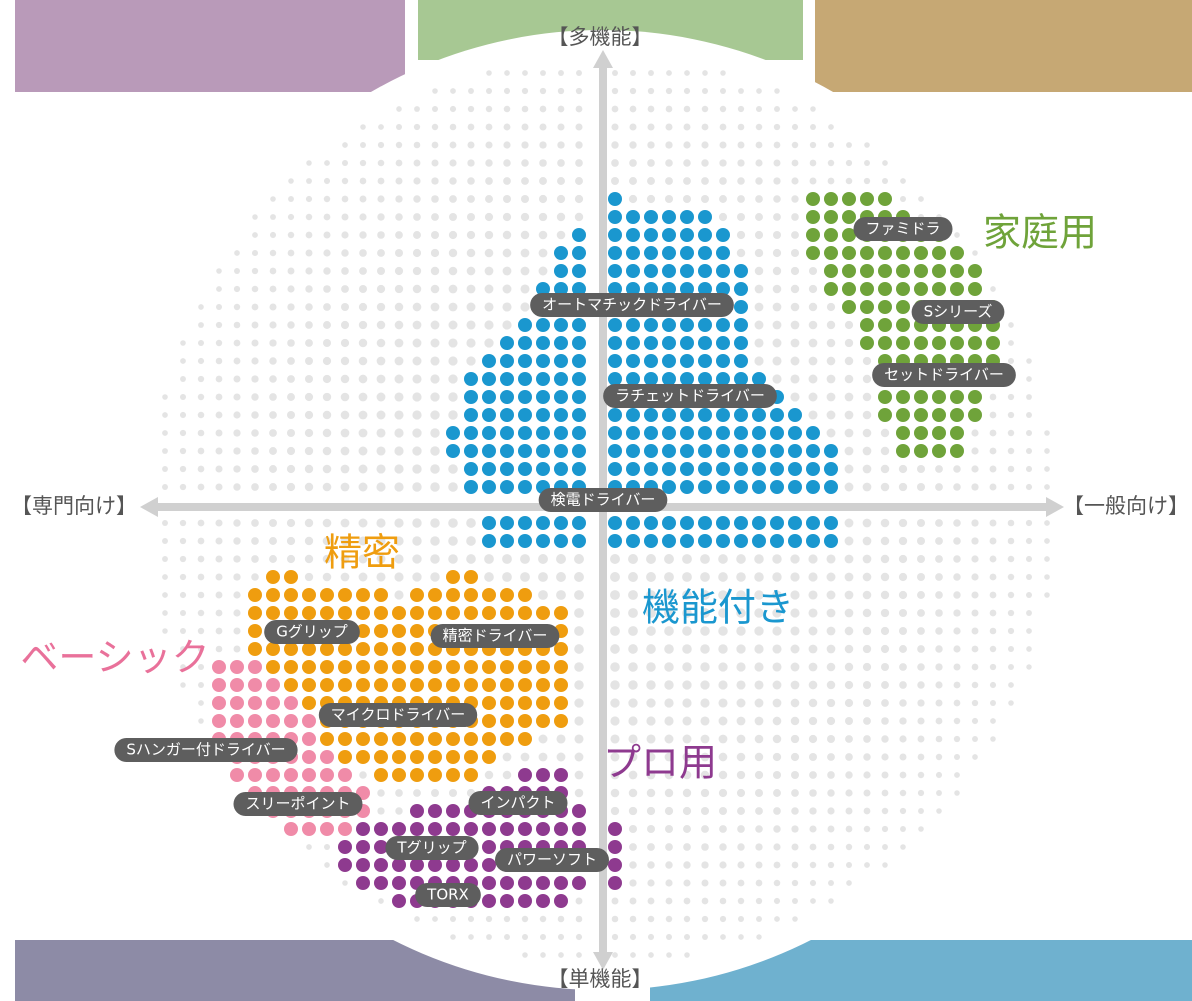 This screenshot has width=1192, height=1001. Describe the element at coordinates (632, 305) in the screenshot. I see `product-label: オートマチックドライバー` at that location.